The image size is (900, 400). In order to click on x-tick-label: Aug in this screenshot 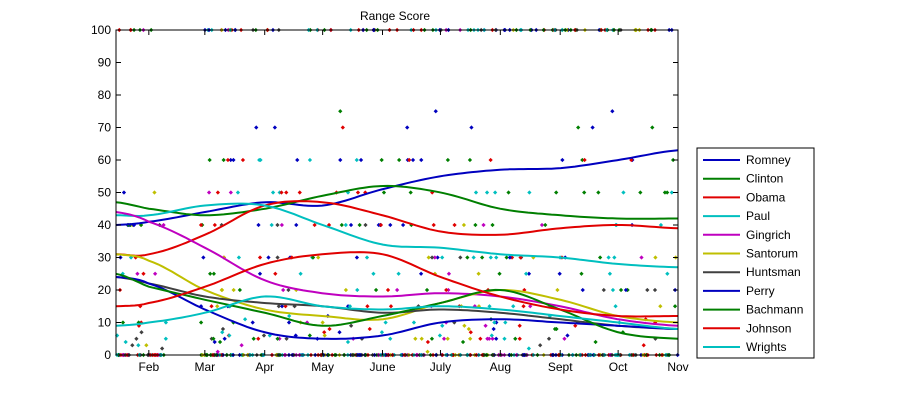, I will do `click(500, 367)`.